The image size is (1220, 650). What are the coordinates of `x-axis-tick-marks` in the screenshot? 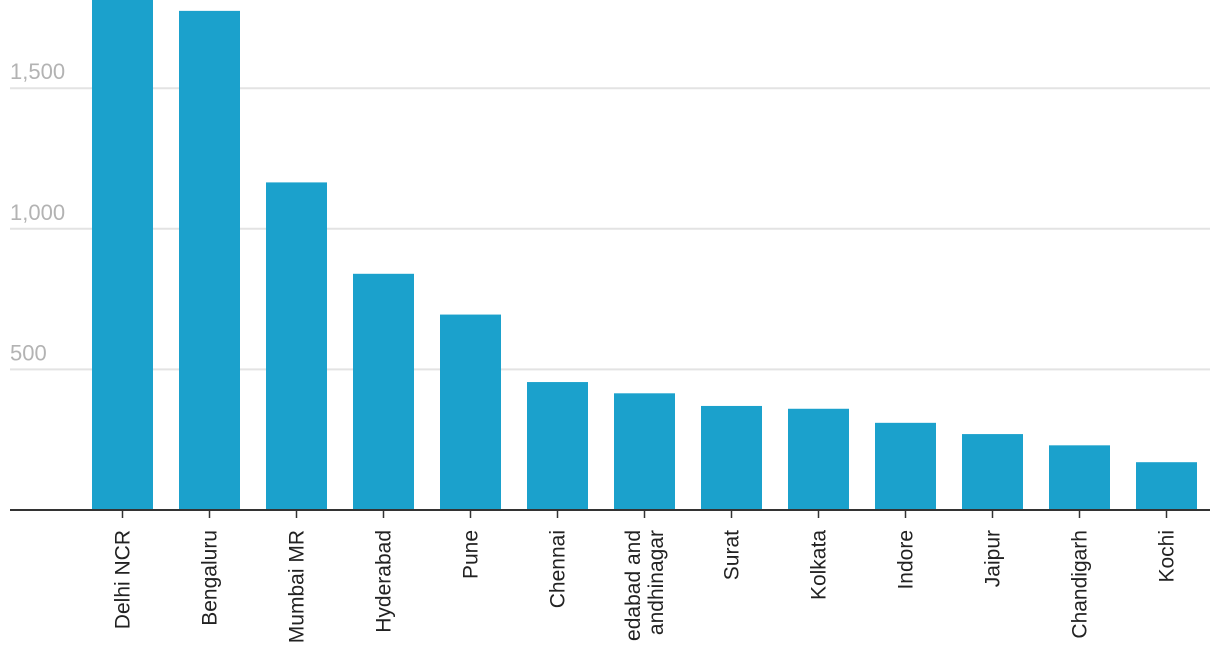 It's located at (644, 514).